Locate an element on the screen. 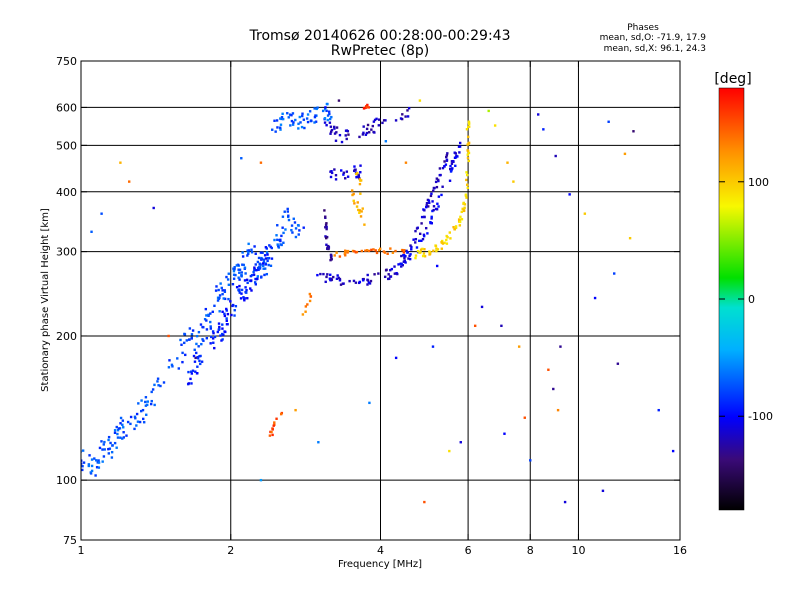  y-tick-label: 100 is located at coordinates (66, 480).